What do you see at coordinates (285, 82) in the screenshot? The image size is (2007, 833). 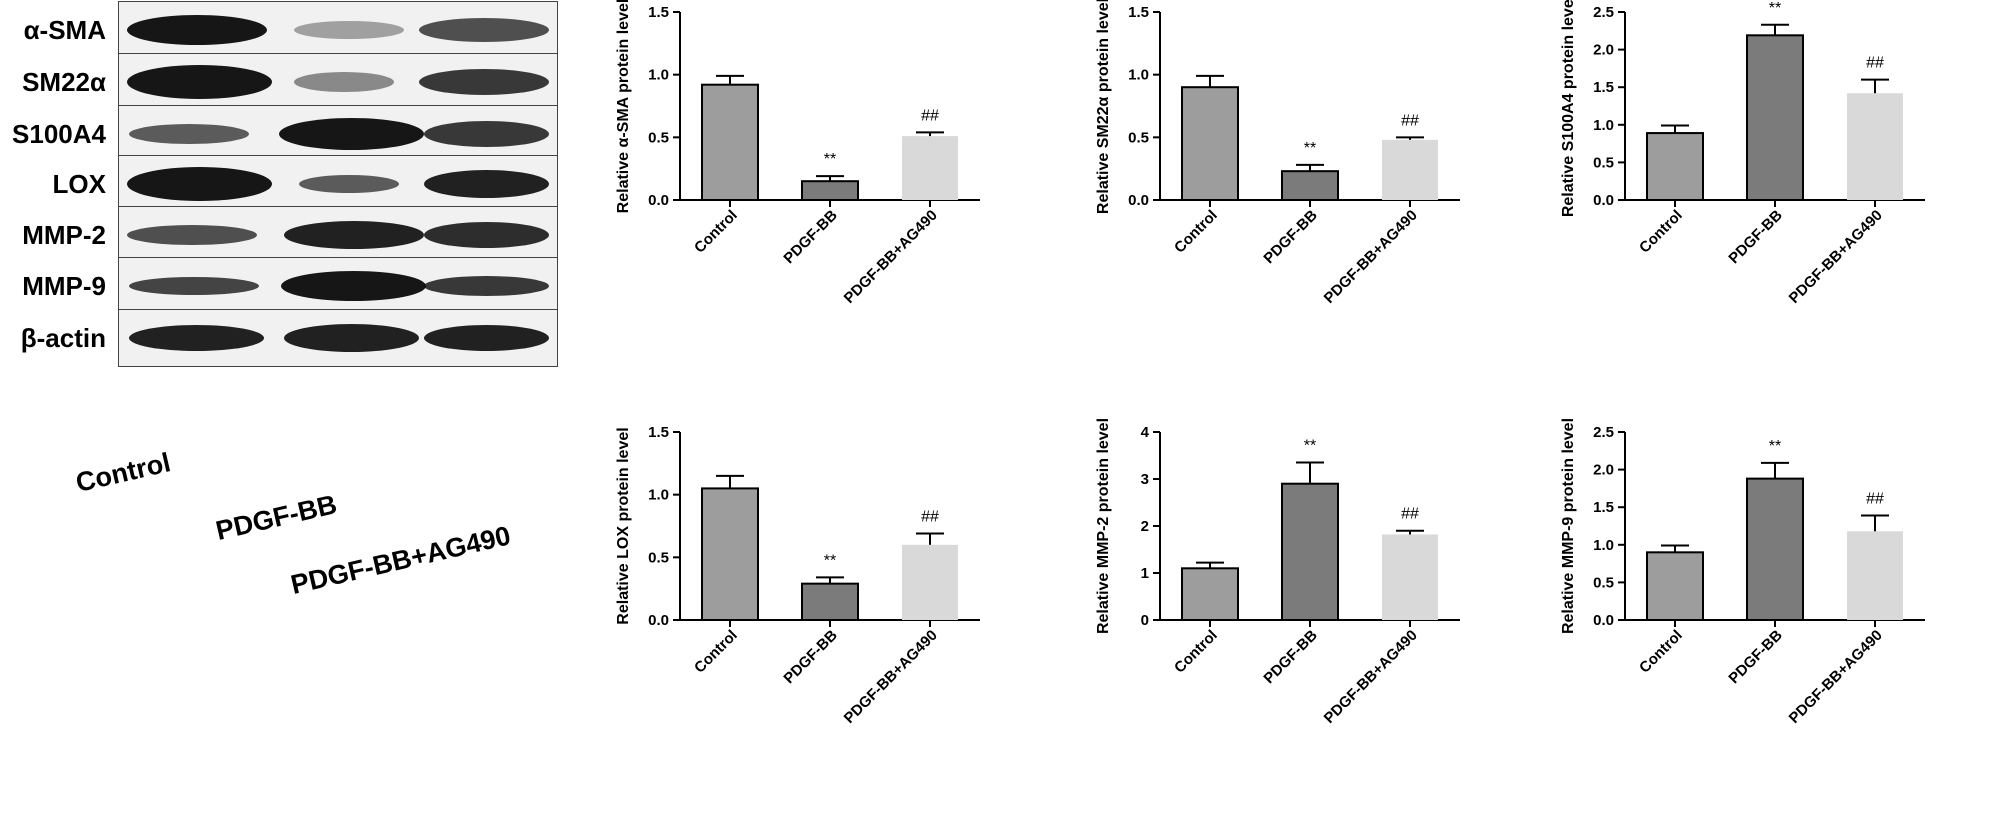 I see `blot-row: SM22α` at bounding box center [285, 82].